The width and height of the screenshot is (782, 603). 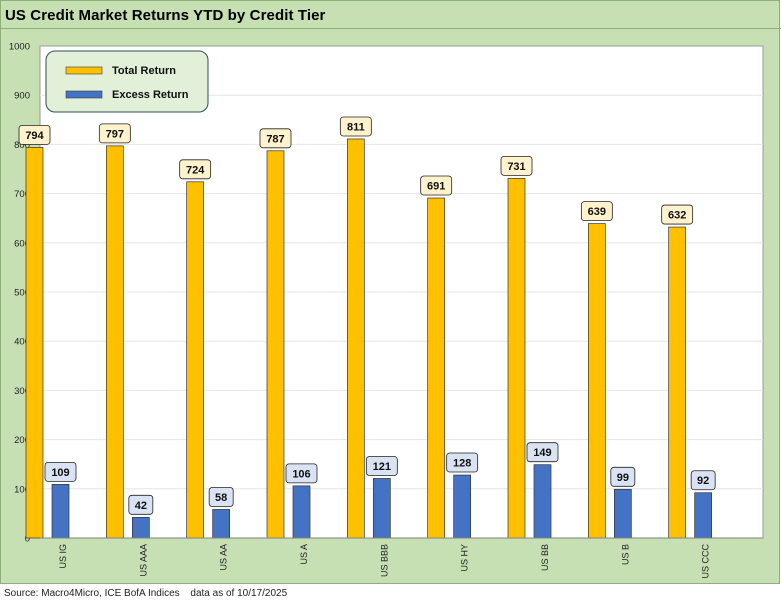 I want to click on y-tick-label-0: 0, so click(x=27, y=539).